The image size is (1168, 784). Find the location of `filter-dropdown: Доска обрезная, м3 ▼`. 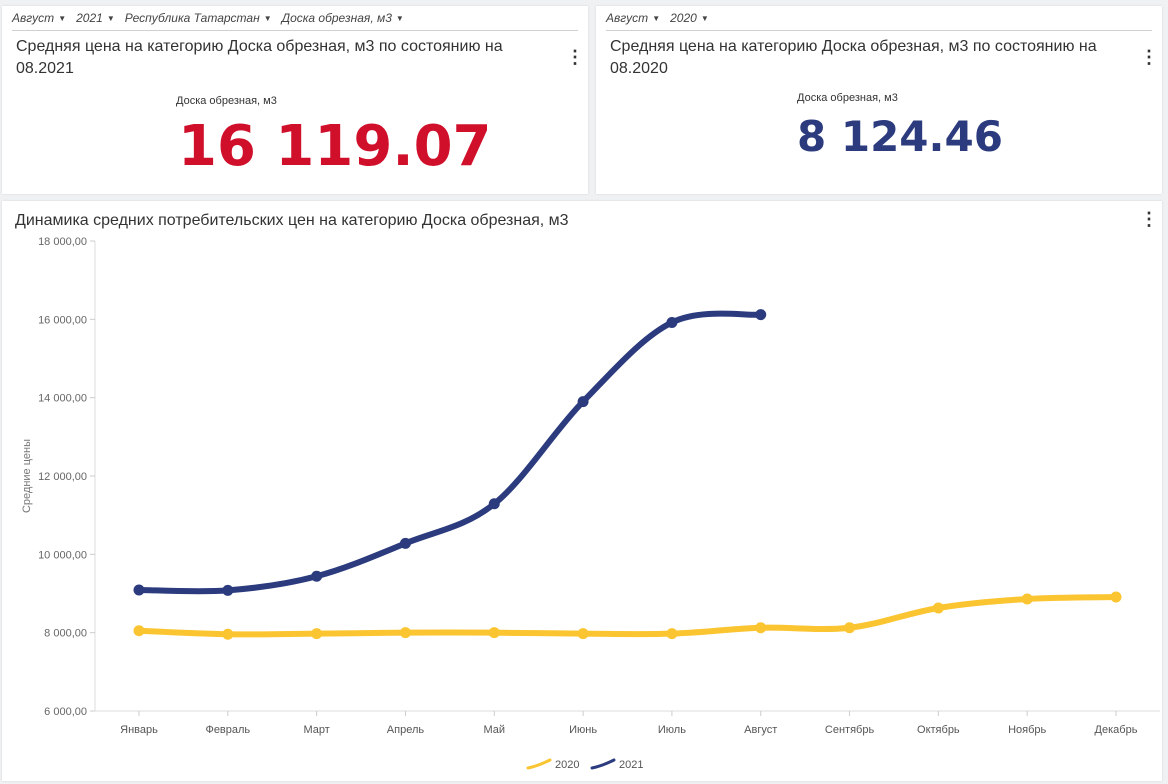

filter-dropdown: Доска обрезная, м3 ▼ is located at coordinates (343, 18).